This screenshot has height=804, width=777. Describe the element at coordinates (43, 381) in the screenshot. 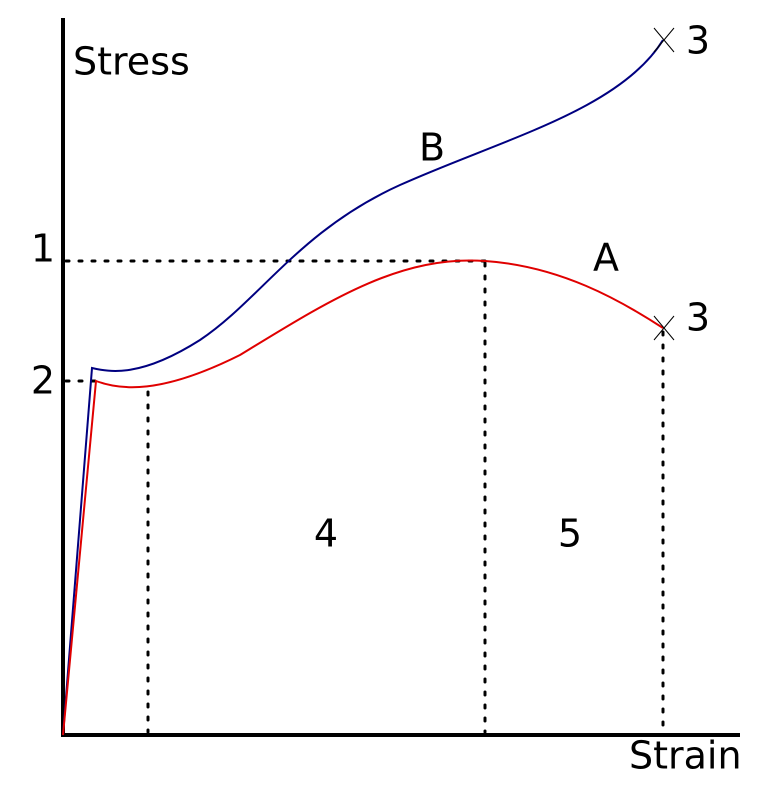

I see `point-label: 2` at that location.